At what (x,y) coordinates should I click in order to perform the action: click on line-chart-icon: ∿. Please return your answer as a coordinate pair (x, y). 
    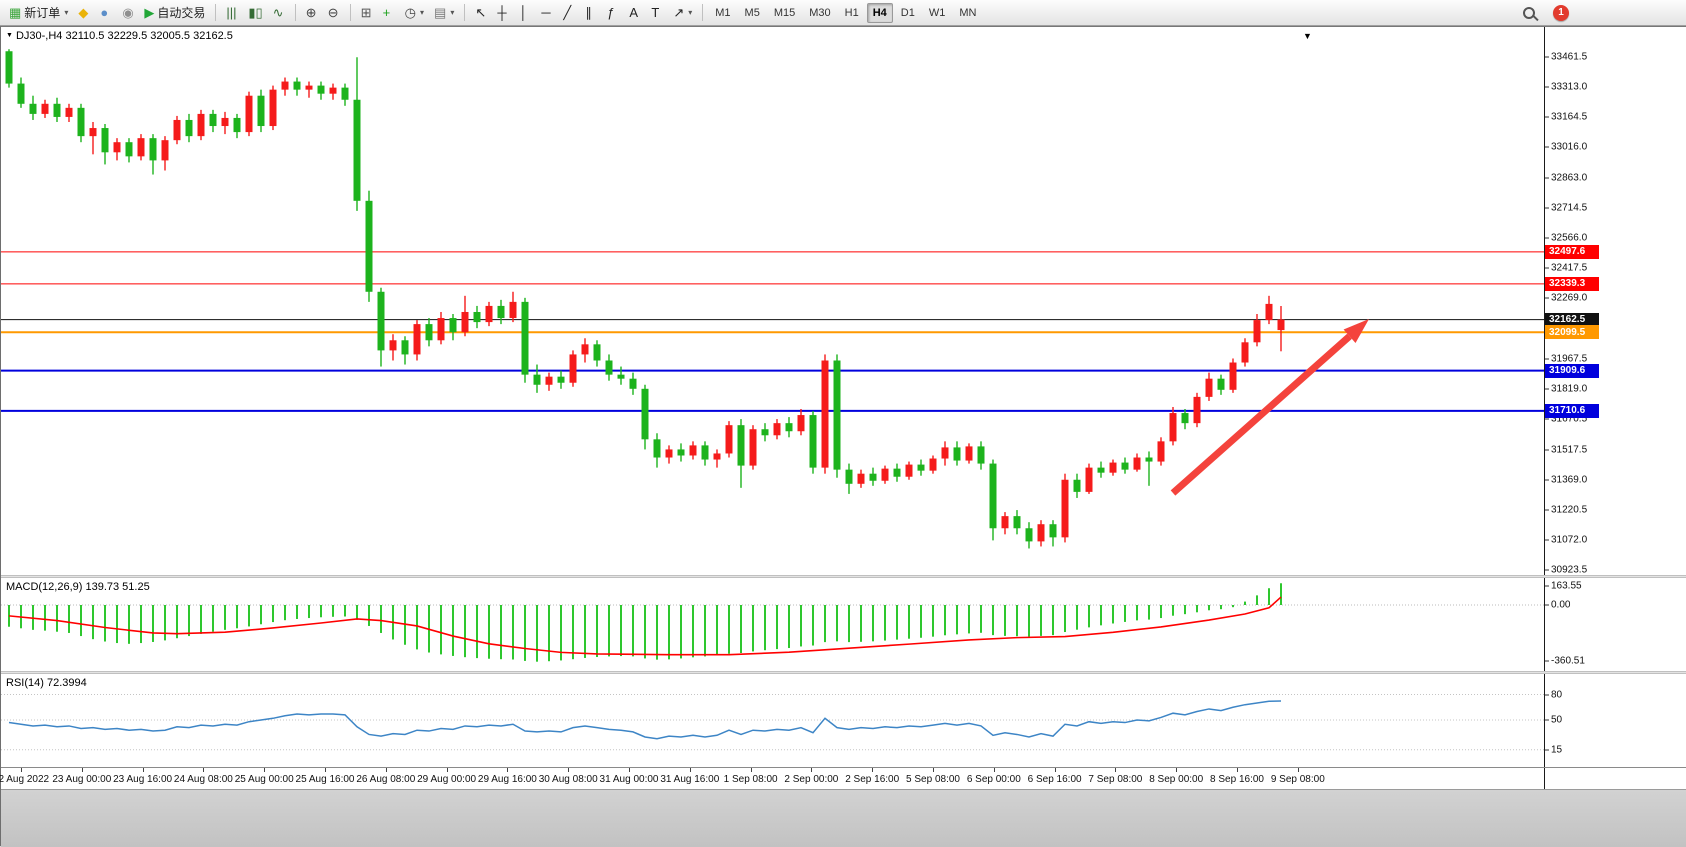
    Looking at the image, I should click on (279, 13).